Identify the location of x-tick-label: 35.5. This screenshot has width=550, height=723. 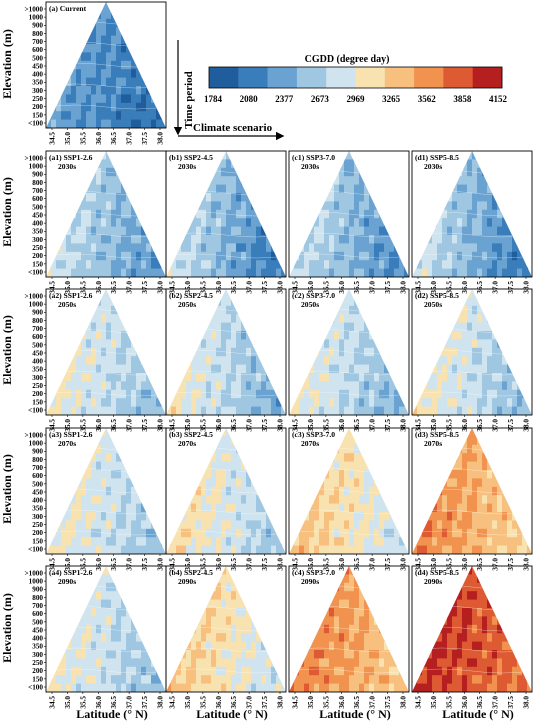
(203, 287).